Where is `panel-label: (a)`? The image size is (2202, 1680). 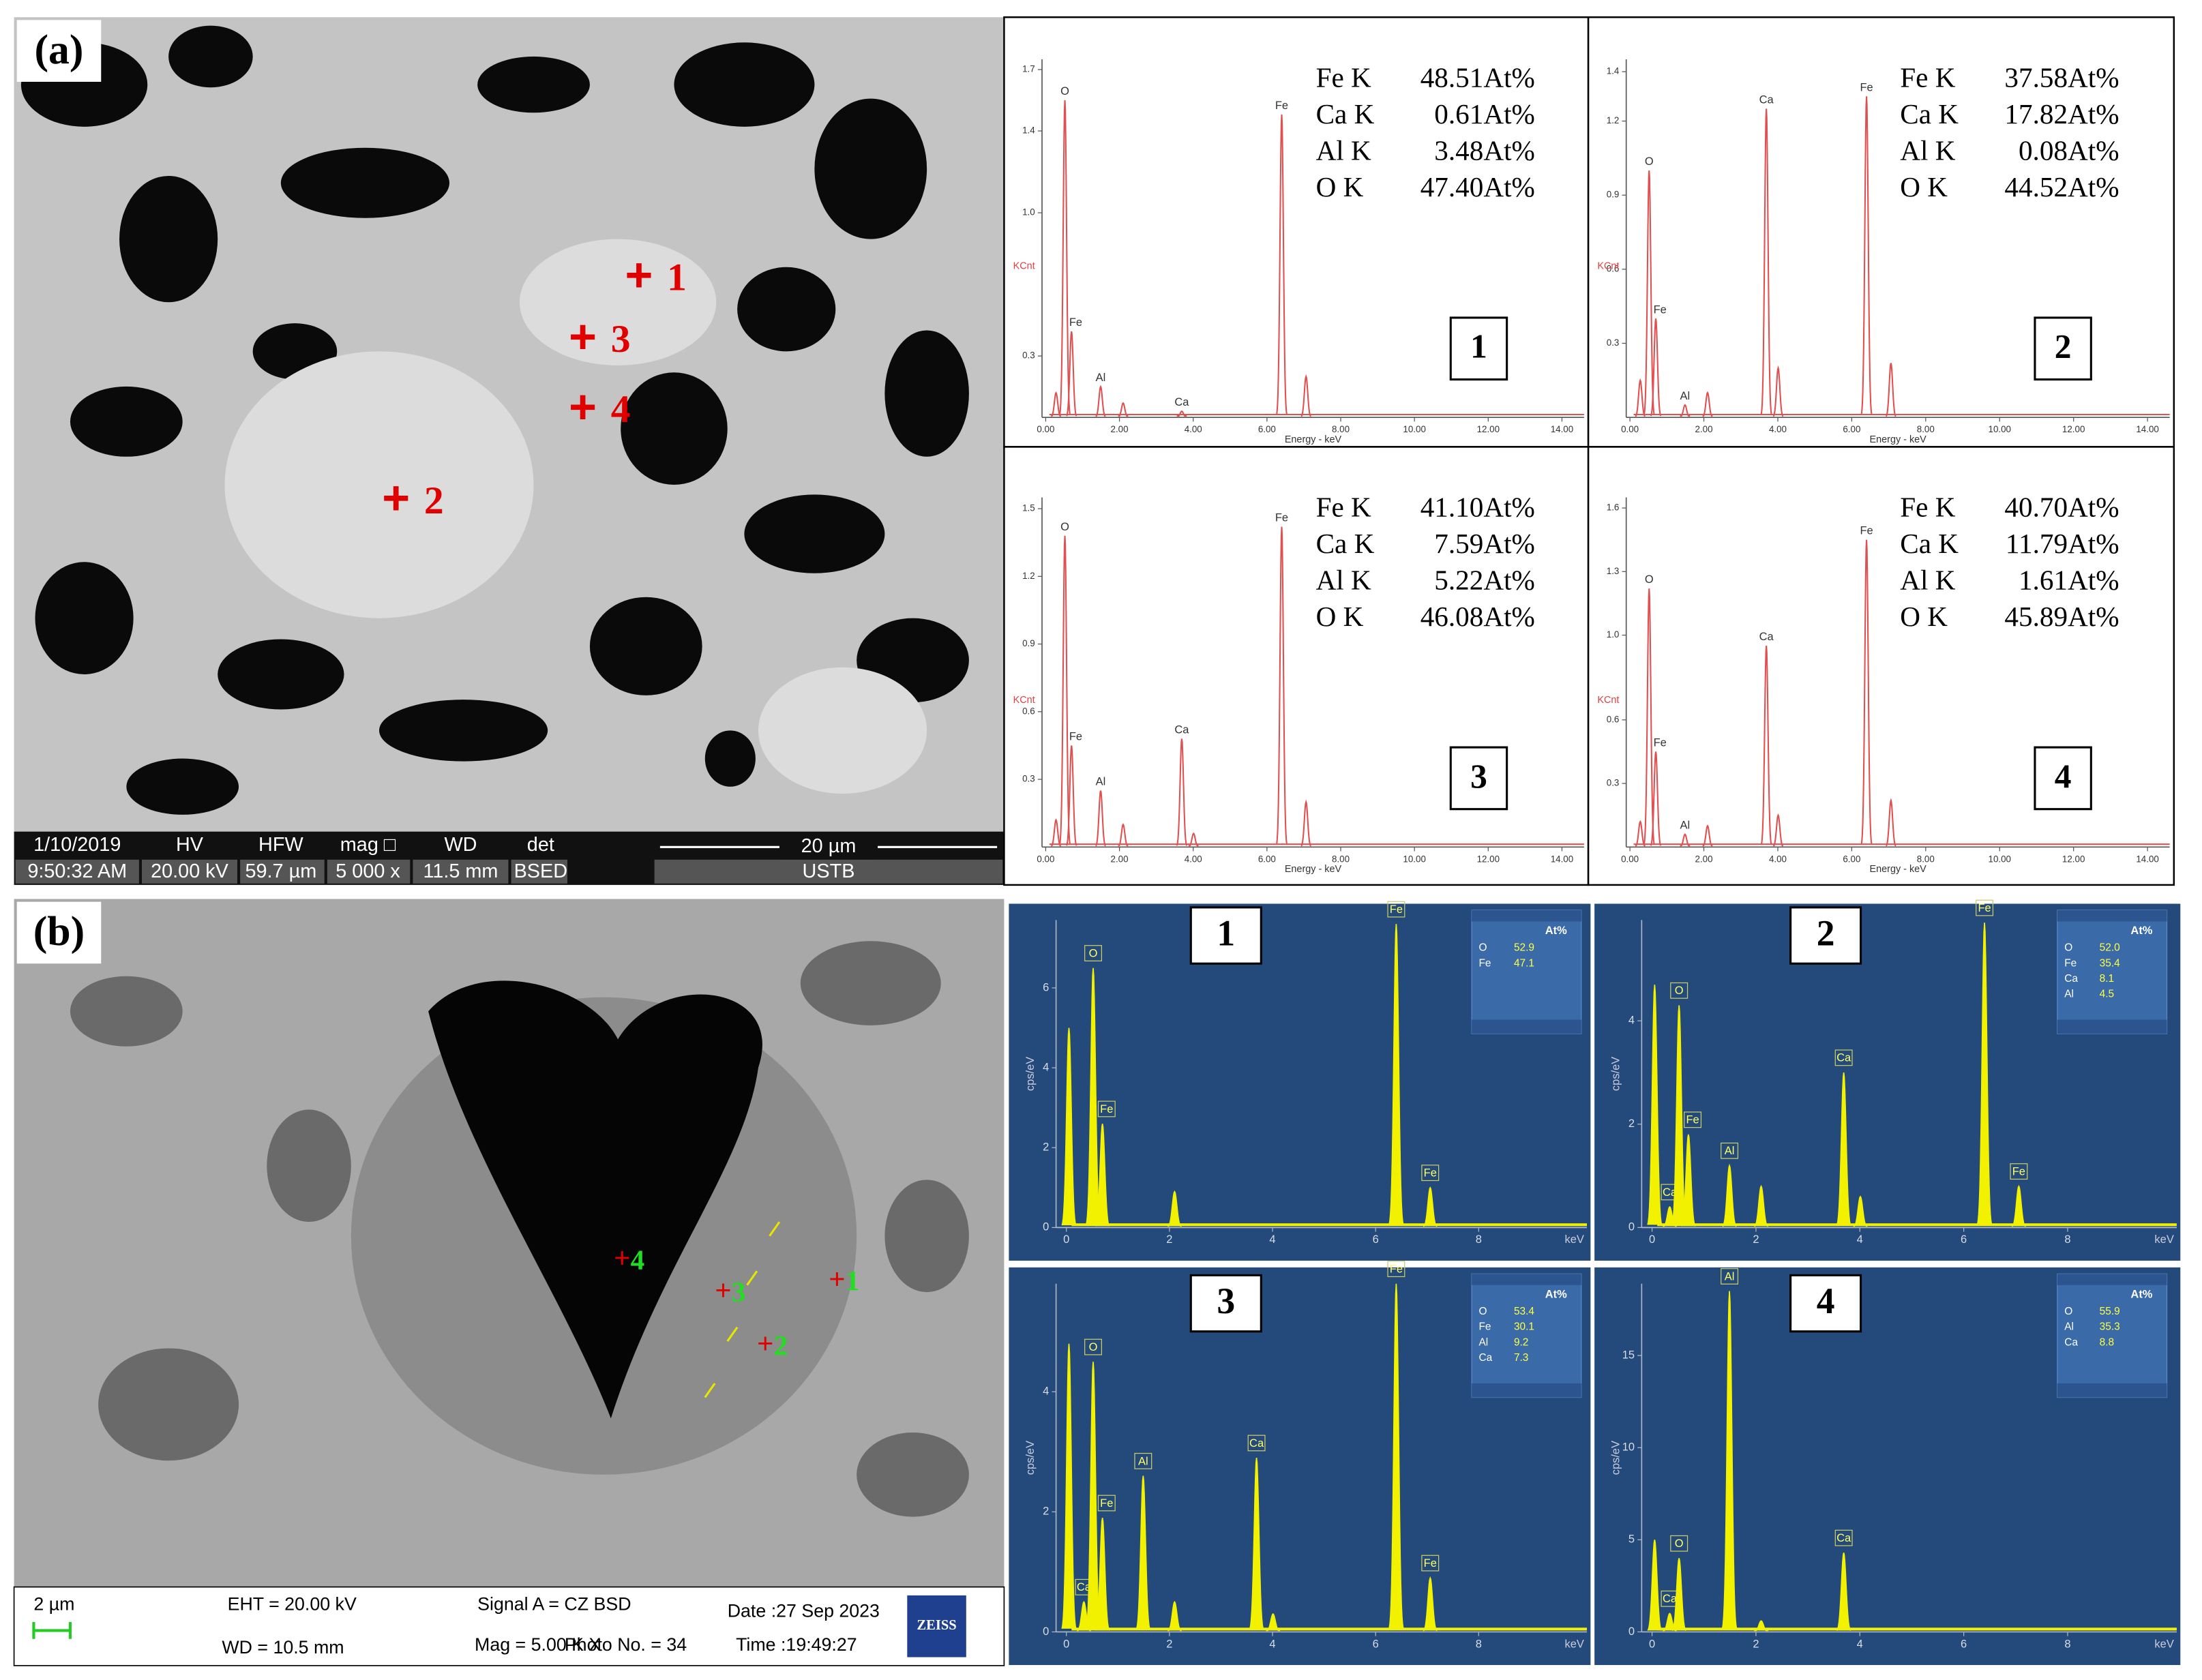 panel-label: (a) is located at coordinates (58, 50).